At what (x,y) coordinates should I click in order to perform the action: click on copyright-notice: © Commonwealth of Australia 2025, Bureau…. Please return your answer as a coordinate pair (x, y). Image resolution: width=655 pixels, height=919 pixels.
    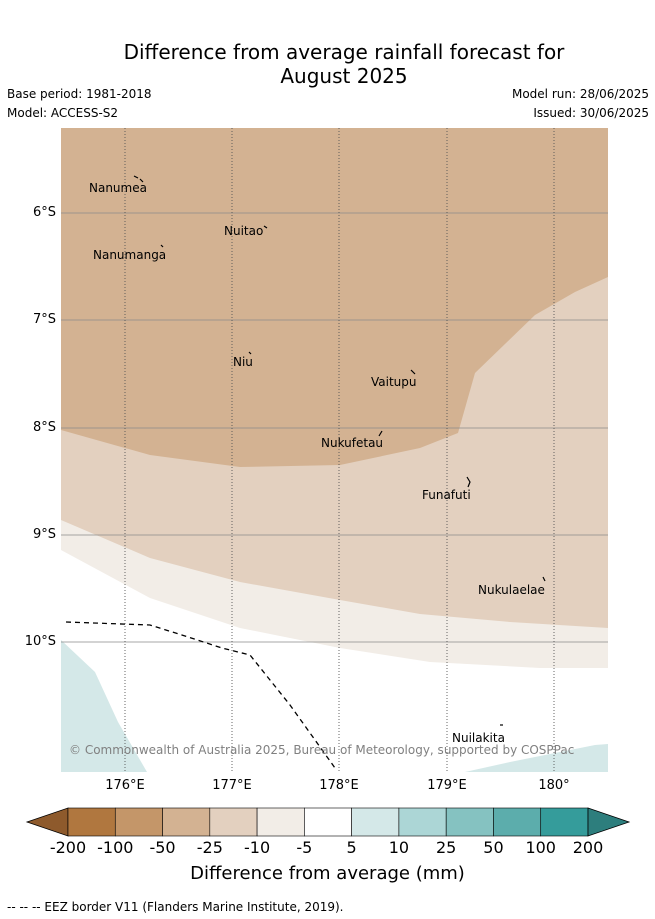
    Looking at the image, I should click on (322, 750).